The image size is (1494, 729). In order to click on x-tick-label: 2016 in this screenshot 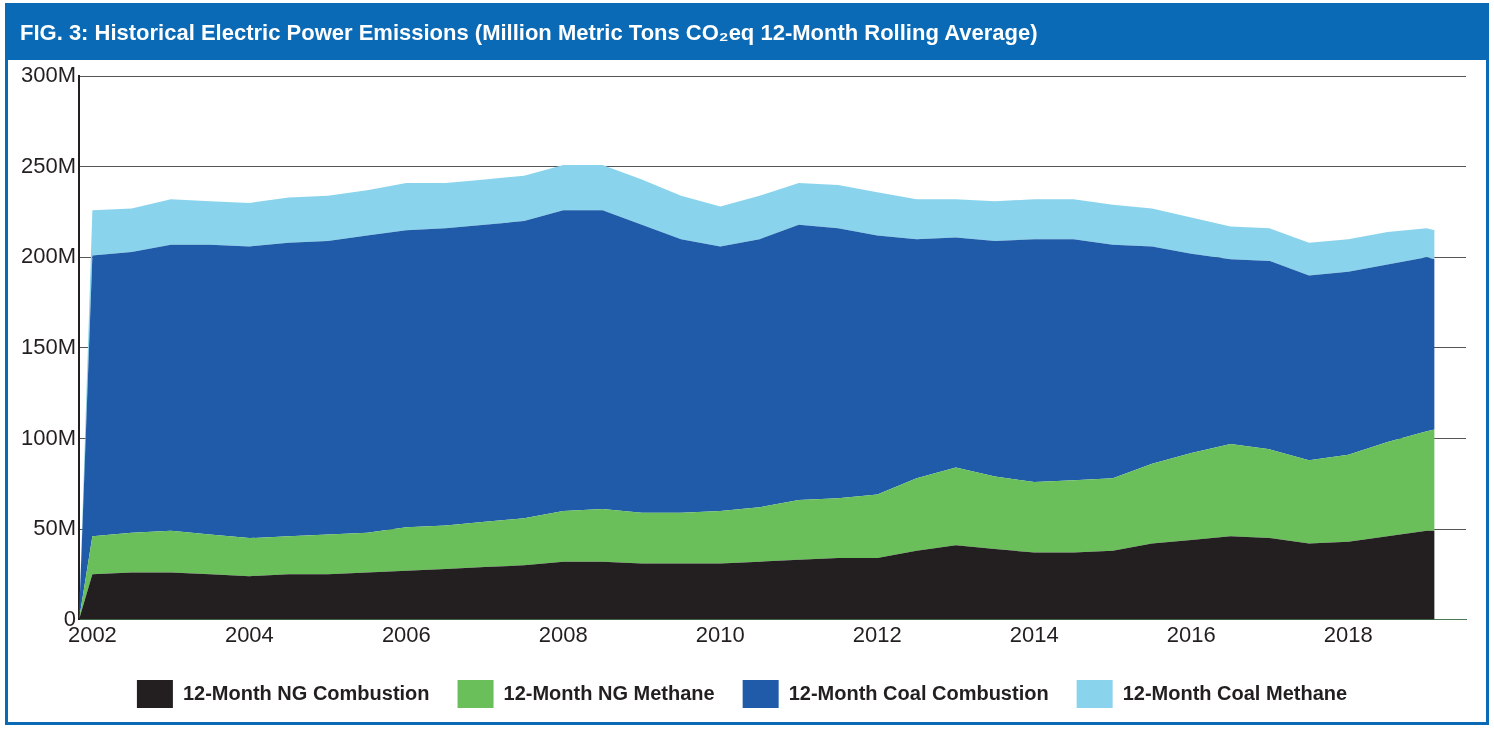, I will do `click(1191, 634)`.